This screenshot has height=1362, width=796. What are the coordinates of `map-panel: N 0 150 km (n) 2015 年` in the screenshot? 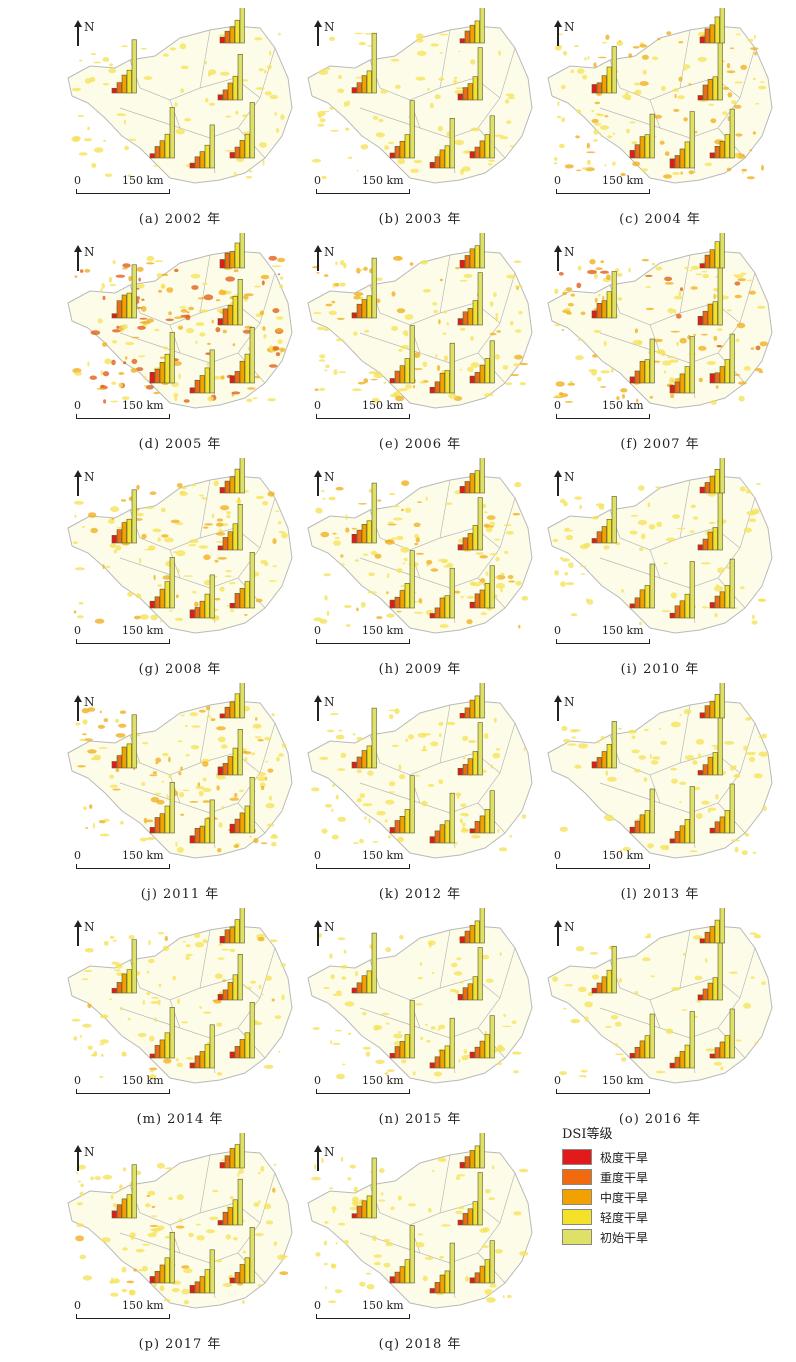 It's located at (420, 1019).